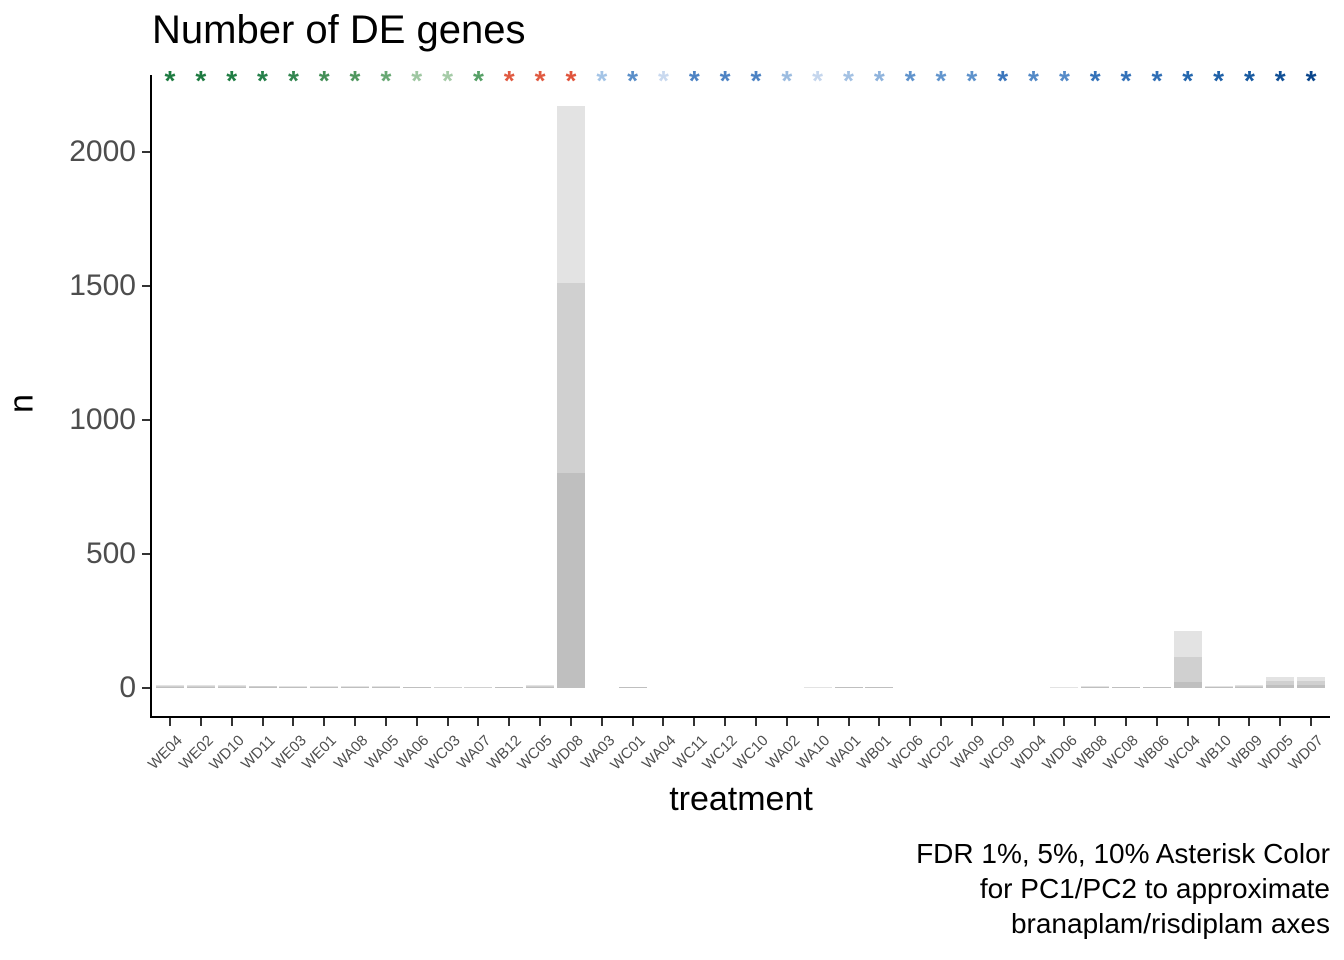  I want to click on caption-line-1: FDR 1%, 5%, 10% Asterisk Color, so click(1123, 853).